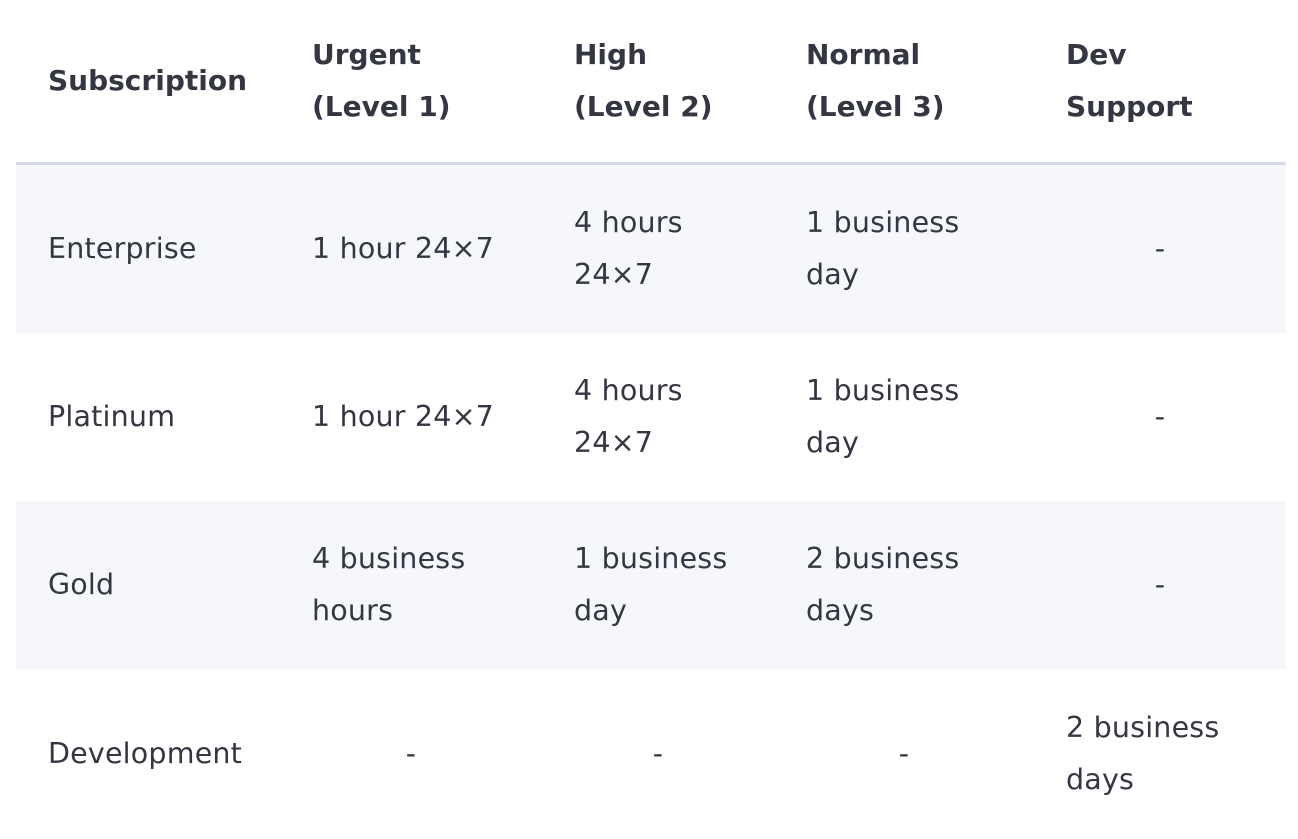 The width and height of the screenshot is (1298, 839). I want to click on cell-normal: 2 business days, so click(904, 585).